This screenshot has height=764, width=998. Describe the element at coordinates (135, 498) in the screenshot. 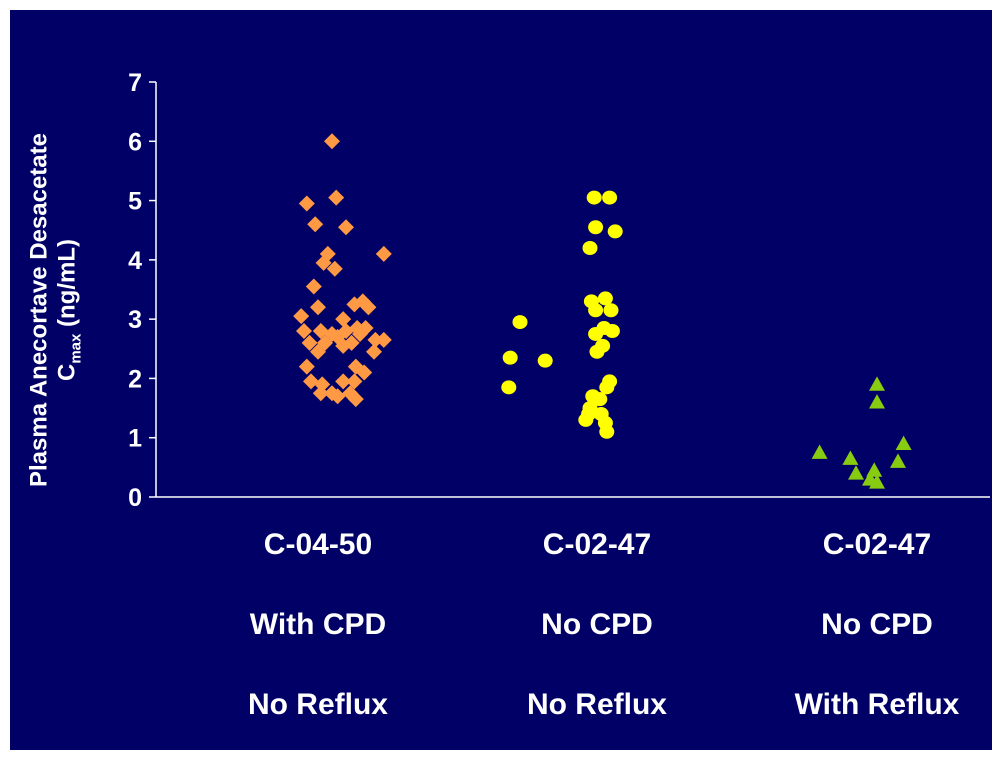

I see `y-tick-label-0: 0` at that location.